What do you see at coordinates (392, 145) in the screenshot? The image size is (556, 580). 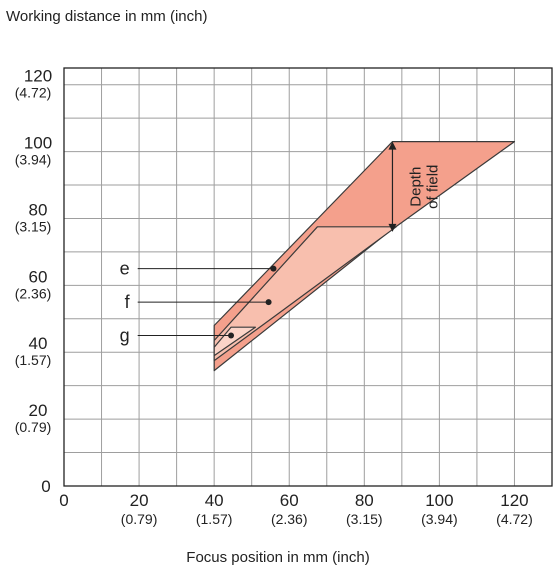 I see `depth-arrow-head-top` at bounding box center [392, 145].